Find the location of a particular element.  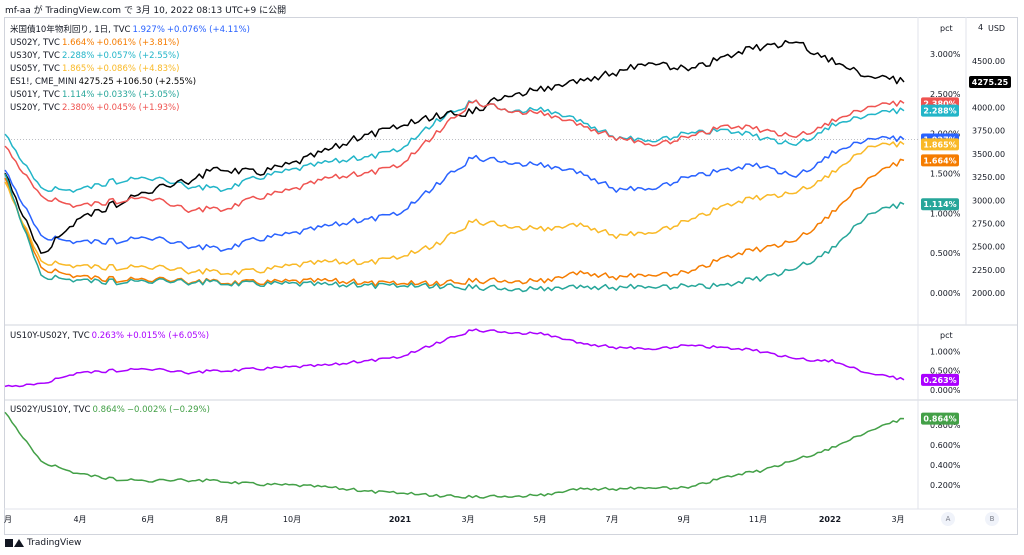

legend-value: 0.263% is located at coordinates (108, 336).